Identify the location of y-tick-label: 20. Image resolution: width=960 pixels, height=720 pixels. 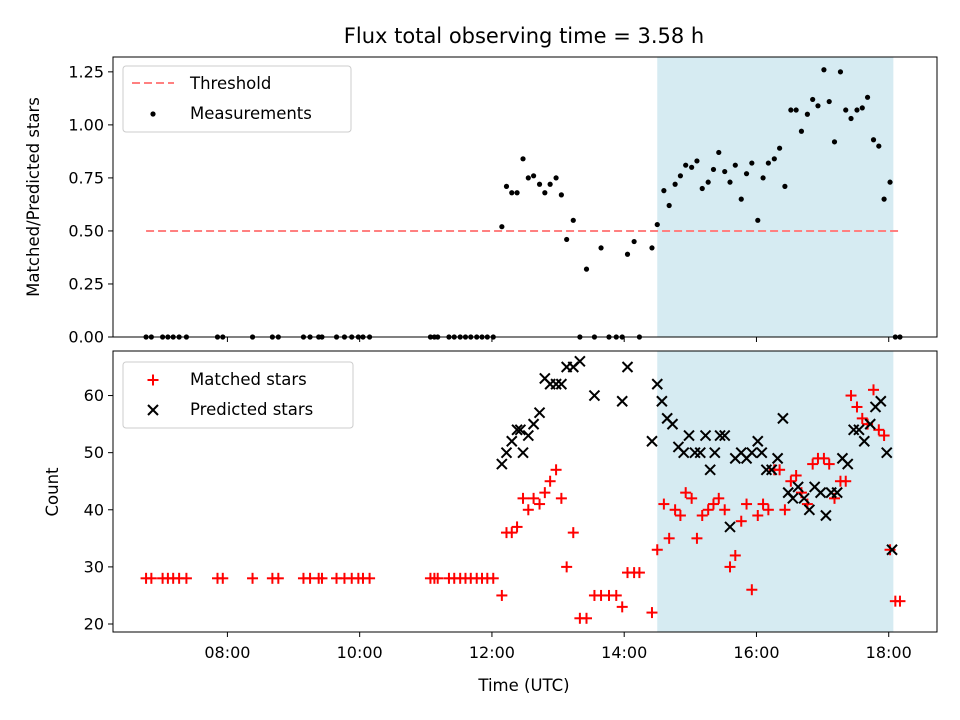
(94, 624).